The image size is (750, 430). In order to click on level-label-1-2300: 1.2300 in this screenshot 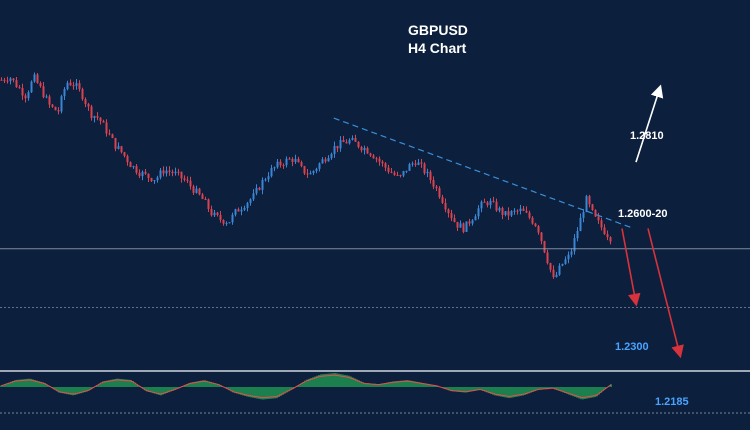, I will do `click(632, 347)`.